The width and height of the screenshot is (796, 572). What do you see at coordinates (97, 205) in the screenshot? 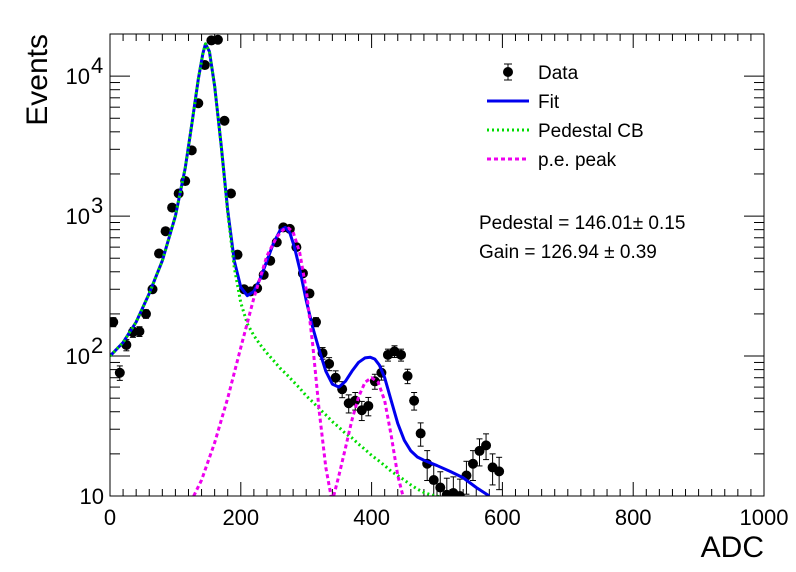
I see `svg-text: 3` at bounding box center [97, 205].